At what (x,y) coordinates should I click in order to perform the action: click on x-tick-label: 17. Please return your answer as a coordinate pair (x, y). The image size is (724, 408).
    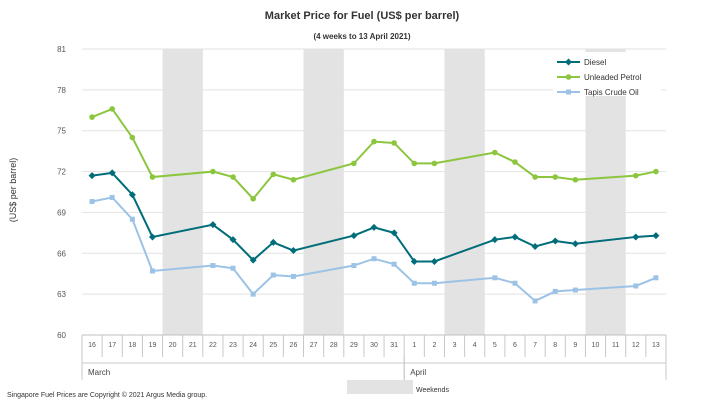
    Looking at the image, I should click on (112, 345).